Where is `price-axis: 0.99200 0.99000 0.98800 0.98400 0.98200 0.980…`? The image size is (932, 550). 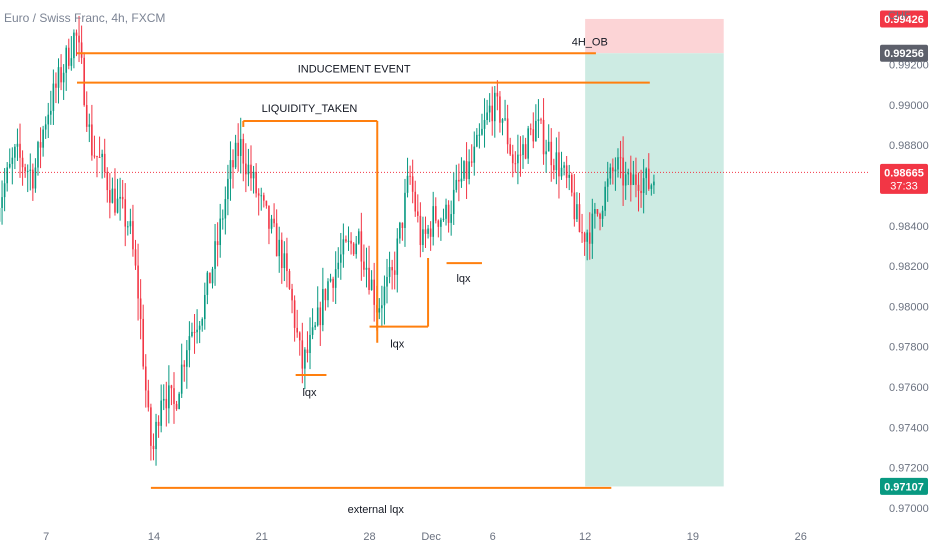
price-axis: 0.99200 0.99000 0.98800 0.98400 0.98200 0.980… is located at coordinates (909, 287).